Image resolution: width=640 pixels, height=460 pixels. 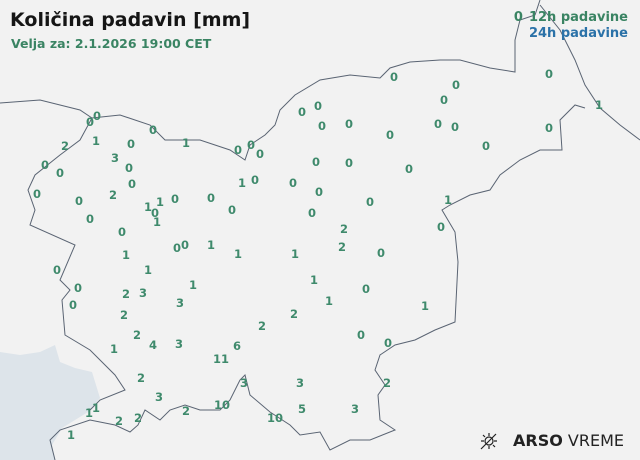 What do you see at coordinates (578, 17) in the screenshot?
I see `legend-12h: 12h padavine` at bounding box center [578, 17].